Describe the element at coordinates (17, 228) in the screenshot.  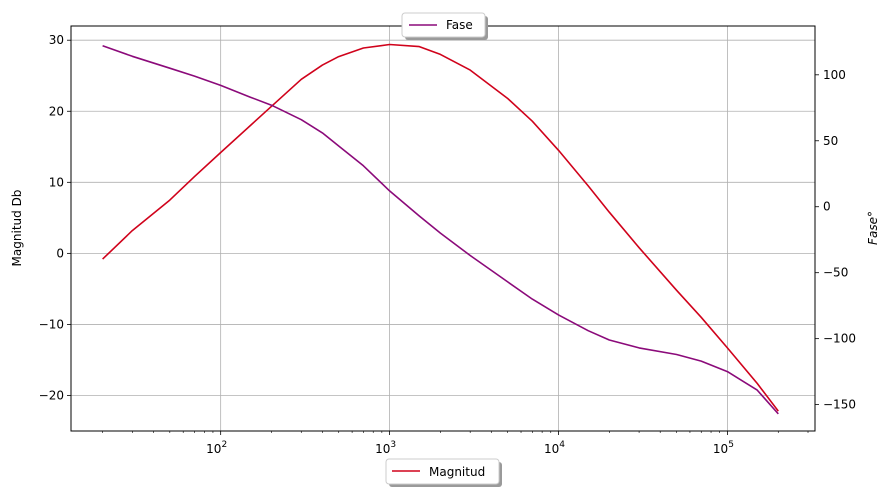
I see `left-axis-label: Magnitud Db` at that location.